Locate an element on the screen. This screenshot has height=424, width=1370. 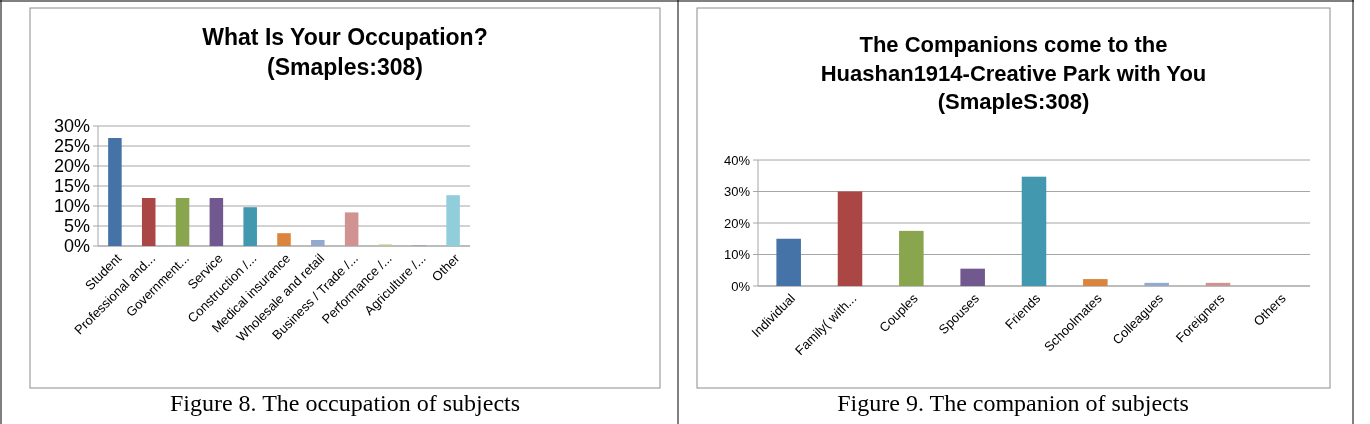
chart-title: What Is Your Occupation? is located at coordinates (345, 37).